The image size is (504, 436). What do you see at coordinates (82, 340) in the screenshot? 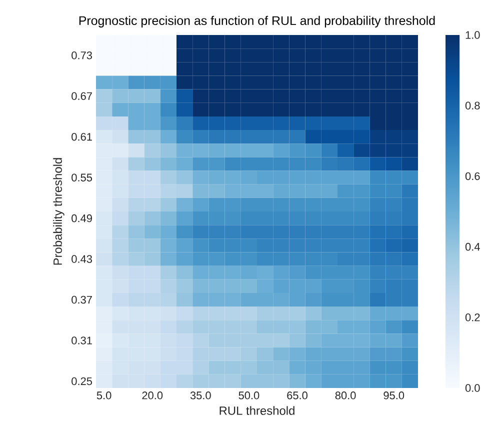
I see `y-tick-label: 0.31` at bounding box center [82, 340].